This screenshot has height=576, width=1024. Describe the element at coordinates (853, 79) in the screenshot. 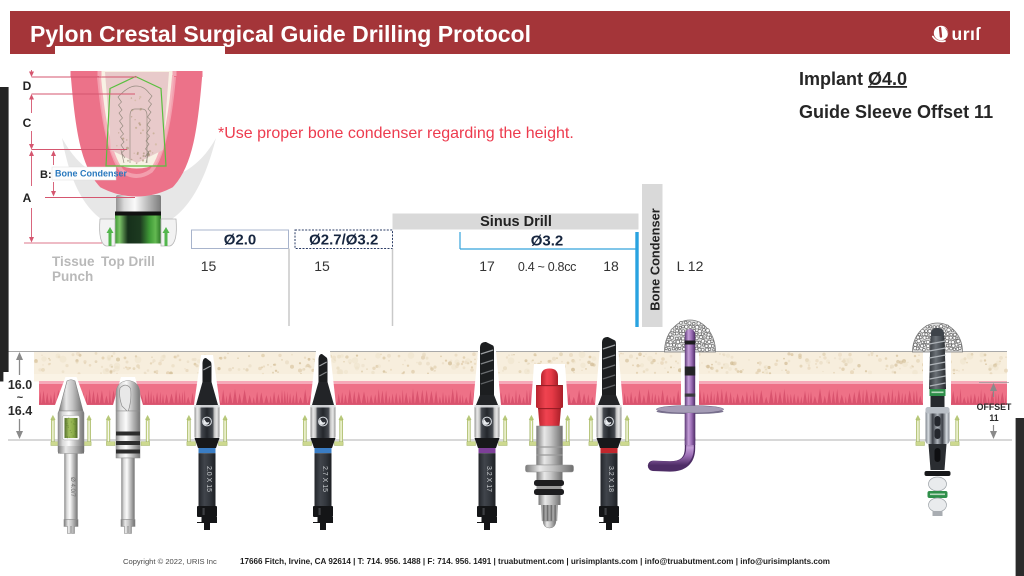

I see `svg-text: Implant Ø4.0` at that location.